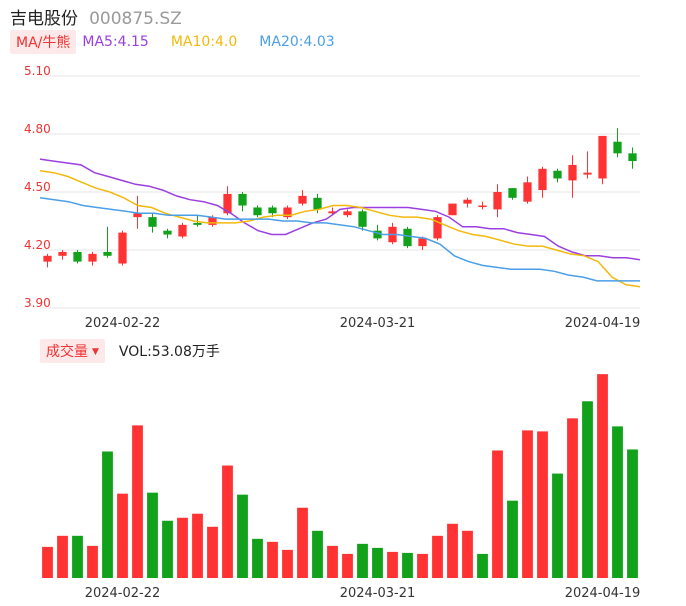 This screenshot has width=686, height=606. I want to click on caret-down-icon: ▼, so click(95, 352).